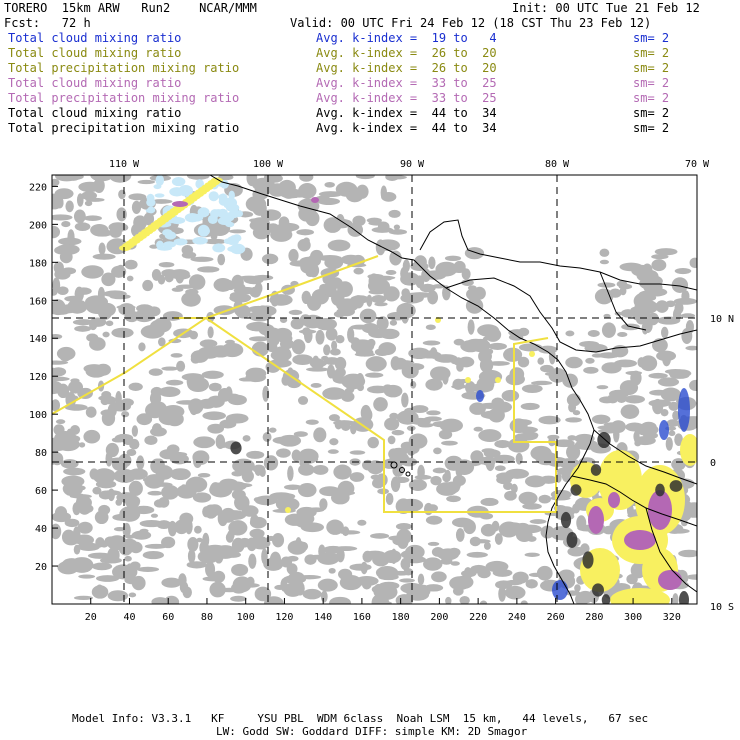  I want to click on y-tick-label: 180, so click(38, 263).